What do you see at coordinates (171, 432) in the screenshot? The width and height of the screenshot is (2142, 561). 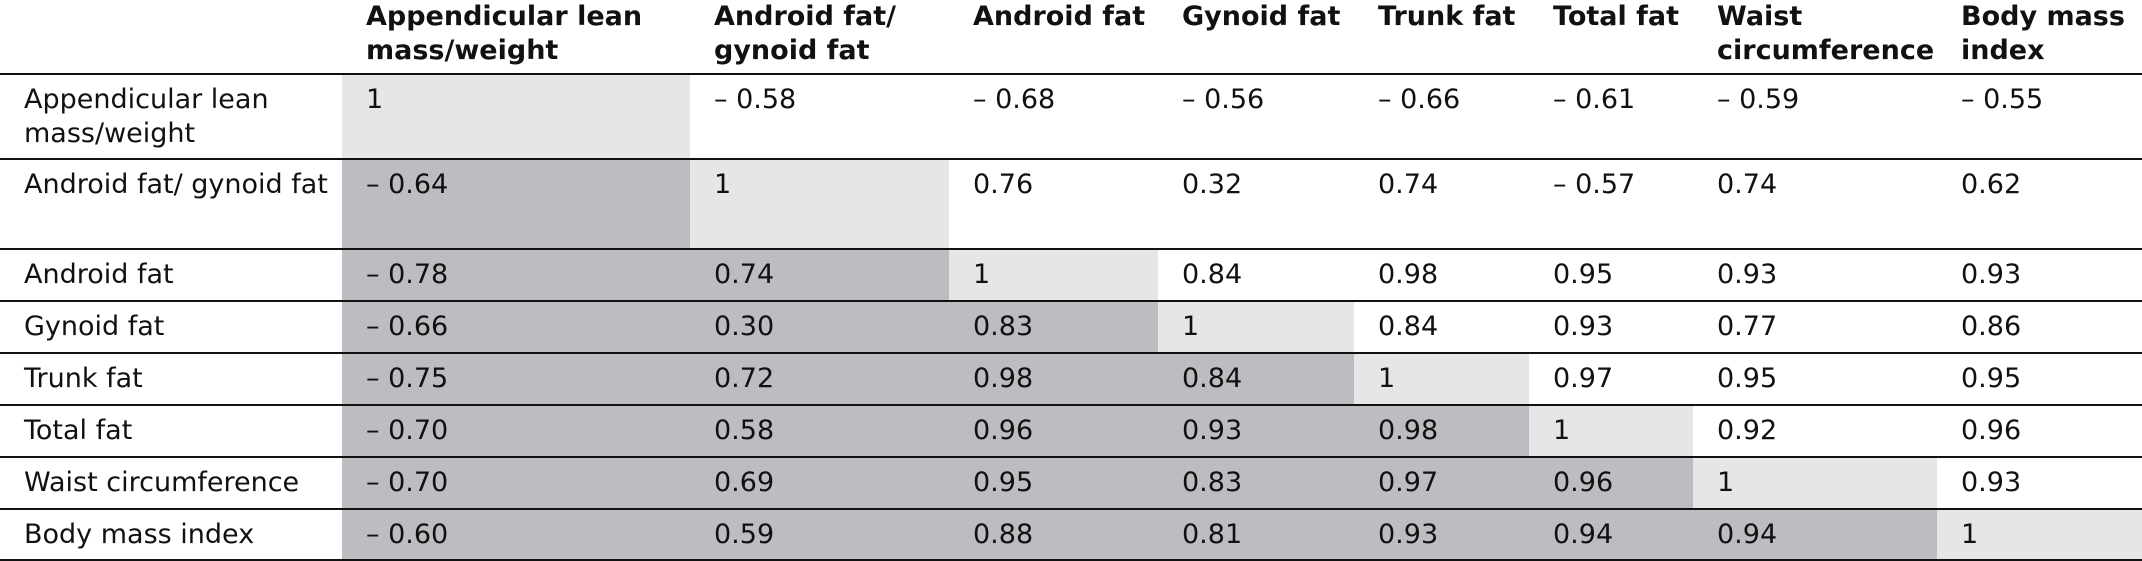 I see `row-header: Total fat` at bounding box center [171, 432].